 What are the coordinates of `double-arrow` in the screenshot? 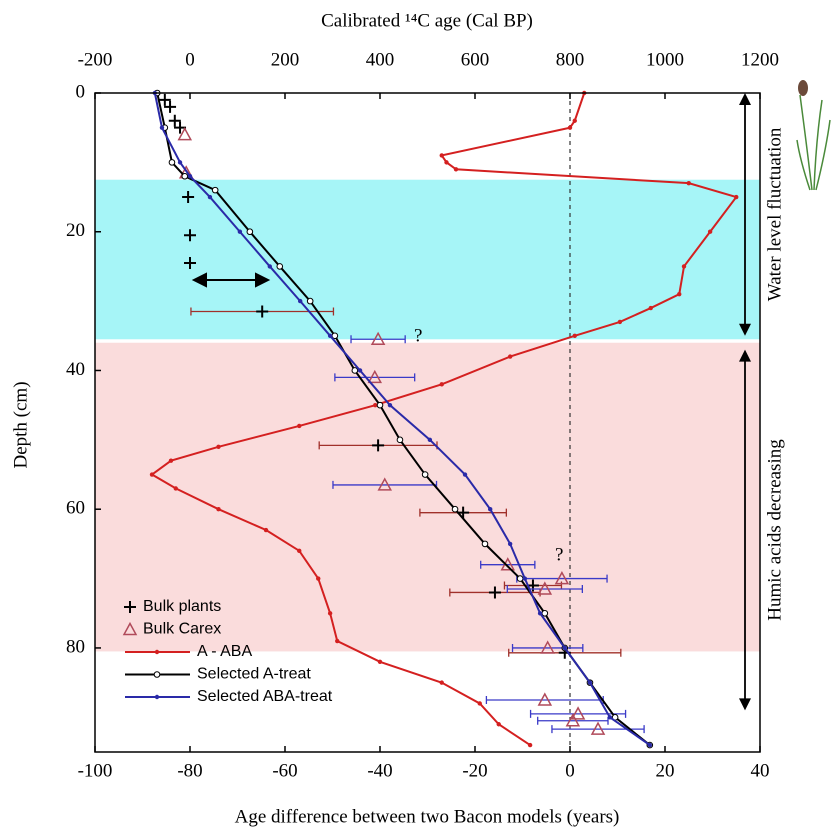 It's located at (231, 280).